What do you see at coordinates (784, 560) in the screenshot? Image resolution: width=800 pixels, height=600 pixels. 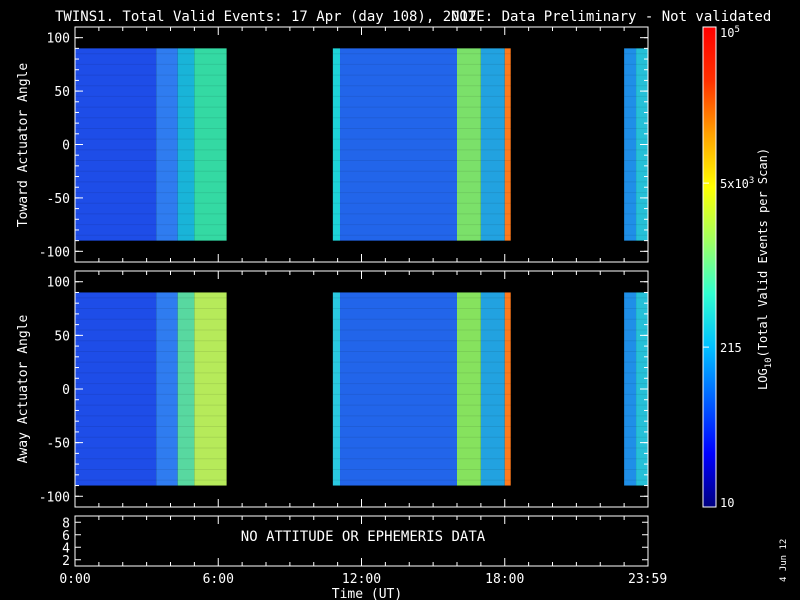 I see `date-stamp: 4 Jun 12` at bounding box center [784, 560].